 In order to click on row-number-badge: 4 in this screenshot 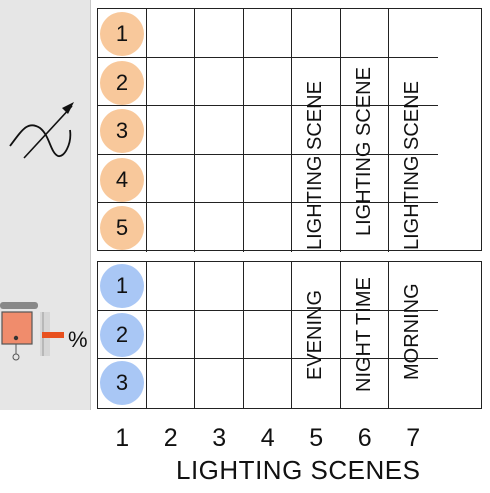, I will do `click(122, 179)`.